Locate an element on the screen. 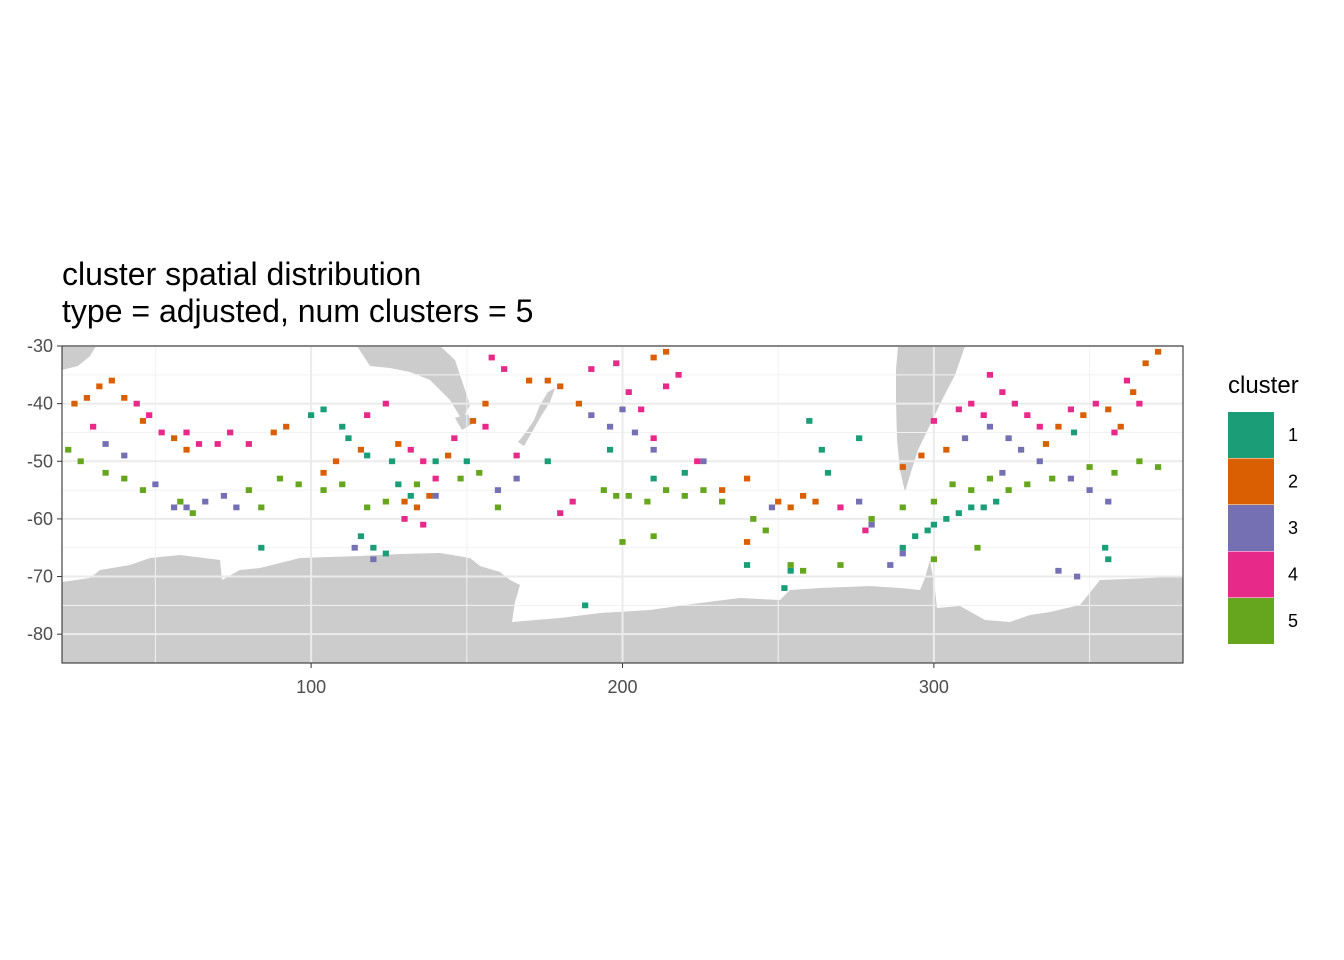 This screenshot has height=960, width=1344. australia-landmass is located at coordinates (413, 383).